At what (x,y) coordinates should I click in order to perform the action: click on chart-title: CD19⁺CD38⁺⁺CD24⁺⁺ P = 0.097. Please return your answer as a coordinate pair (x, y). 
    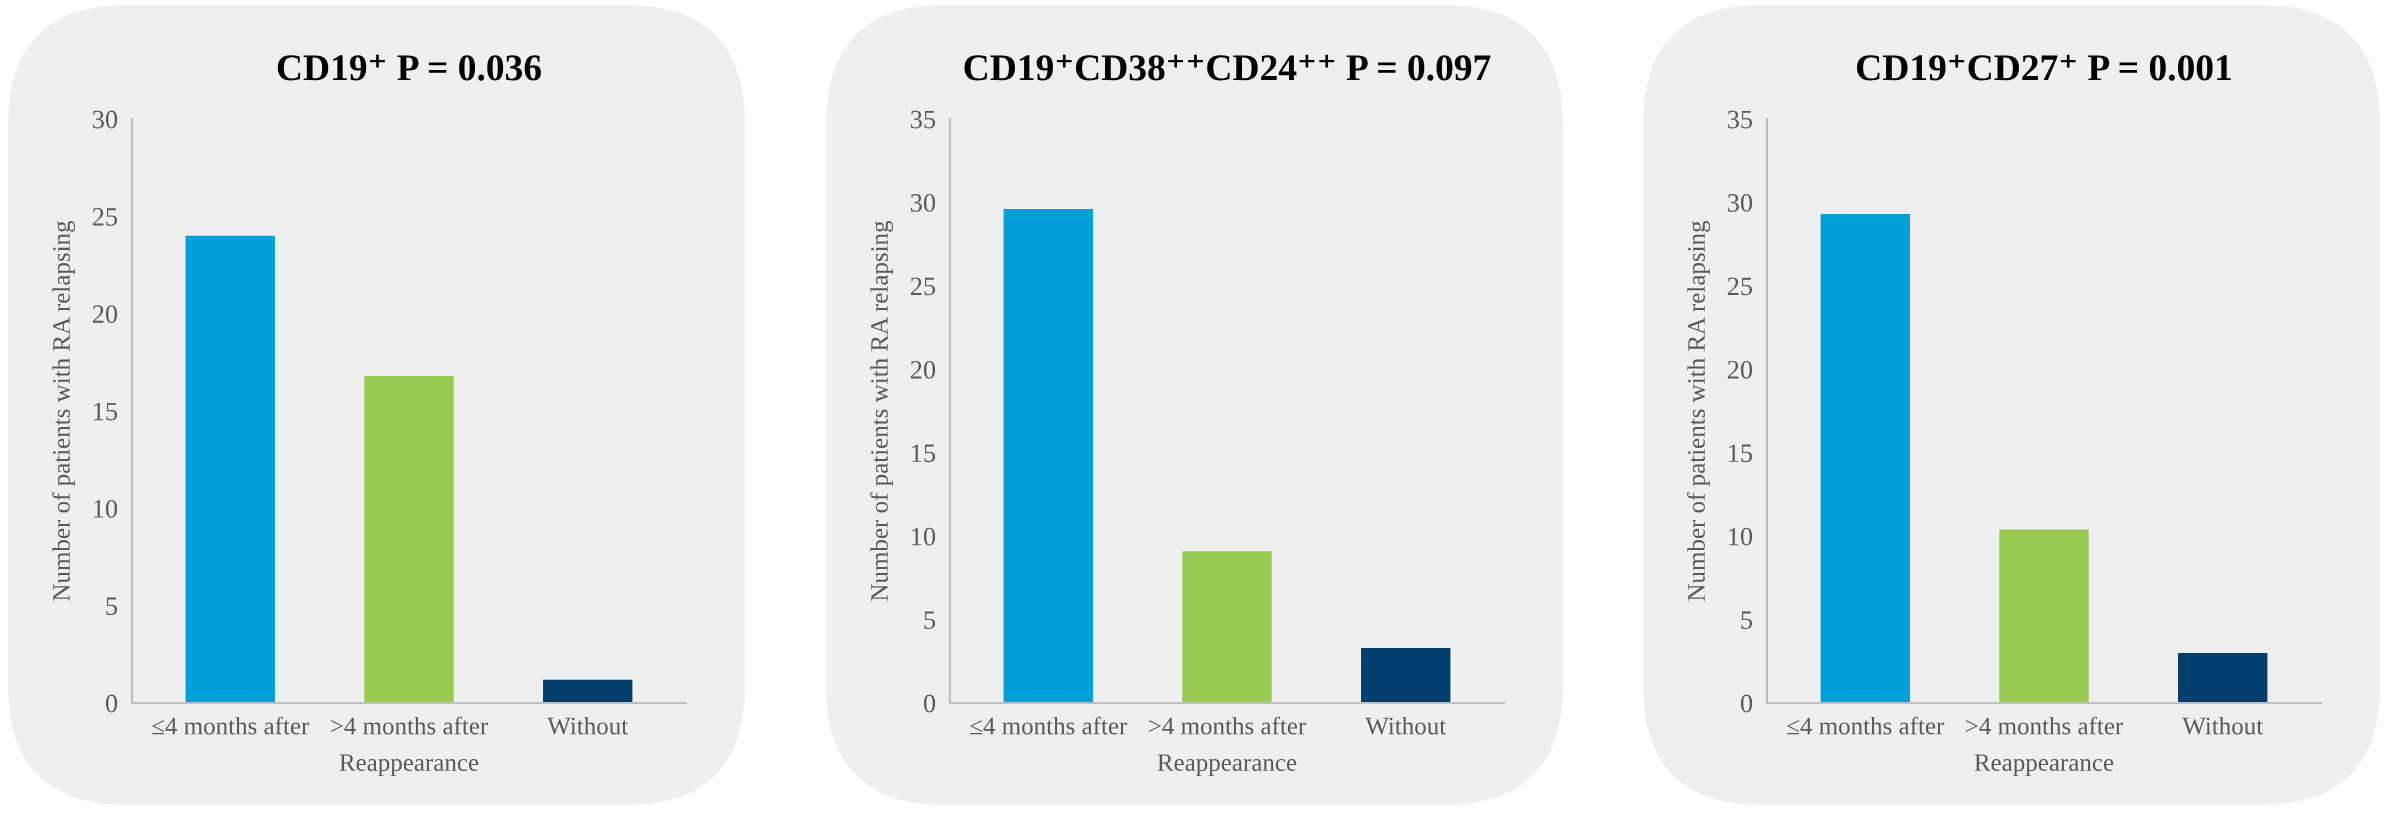
    Looking at the image, I should click on (1227, 67).